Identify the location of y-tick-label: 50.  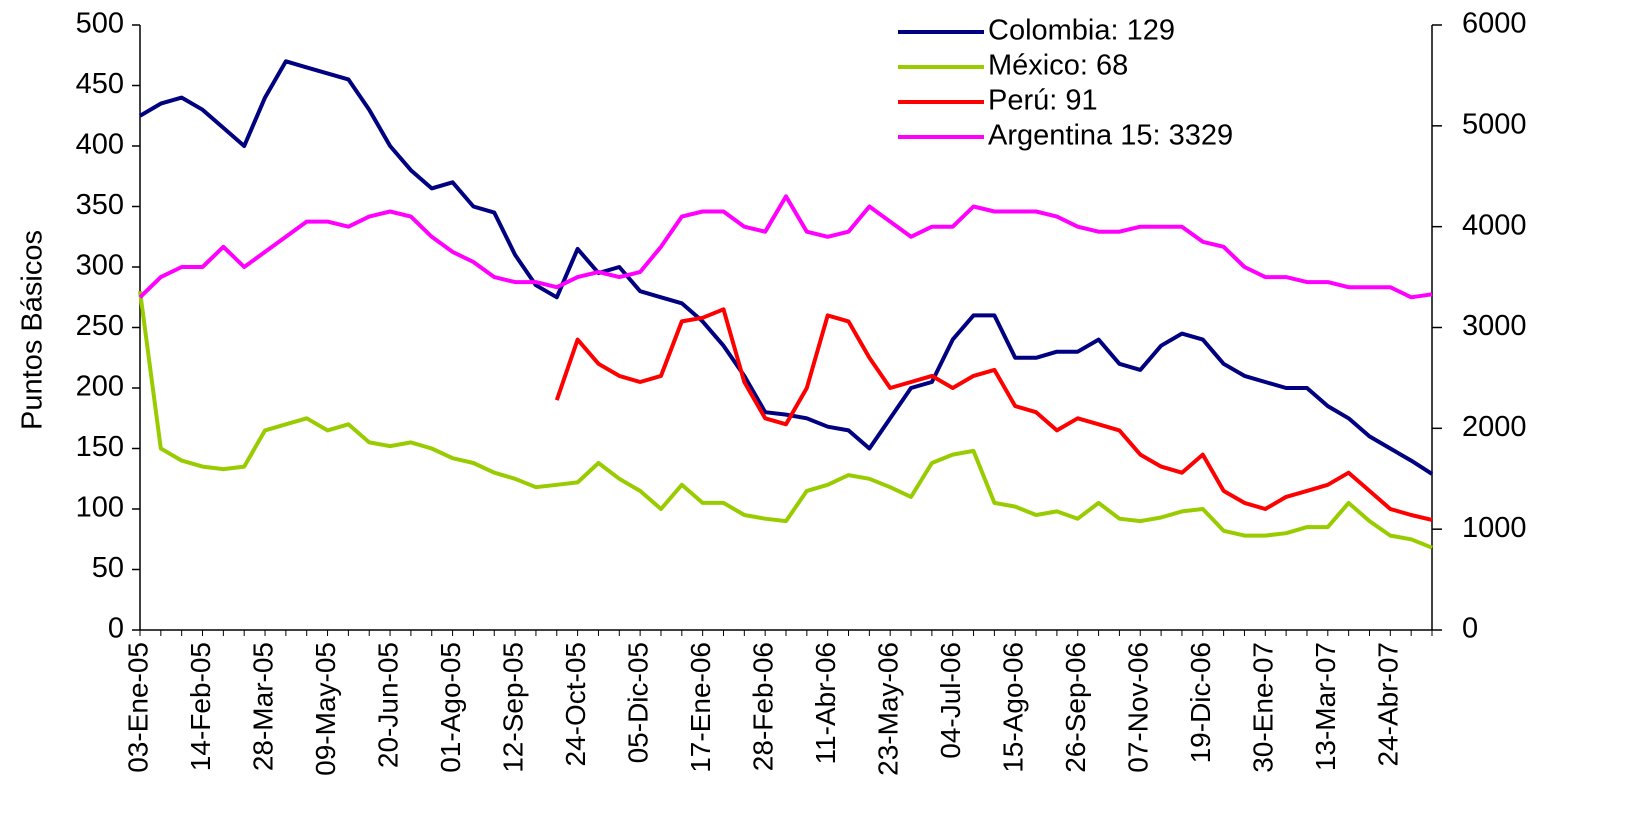
(108, 568).